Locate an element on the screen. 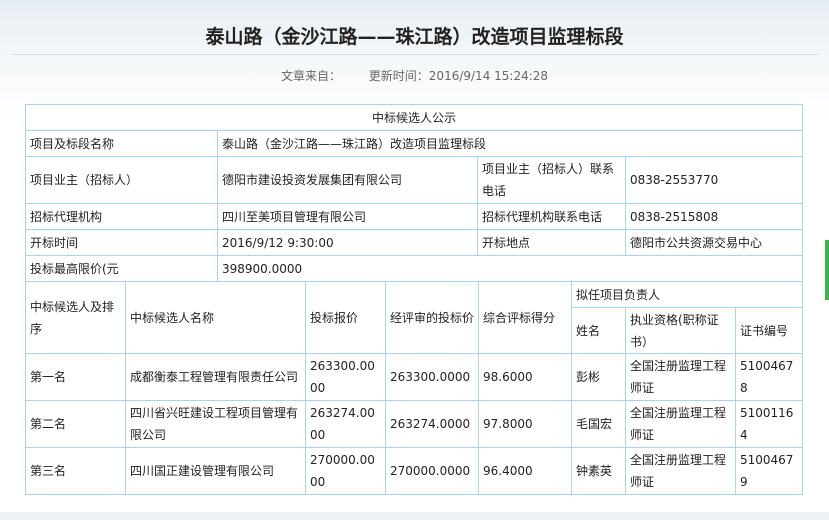 Image resolution: width=829 pixels, height=520 pixels. cell-person: 彭彬 is located at coordinates (598, 377).